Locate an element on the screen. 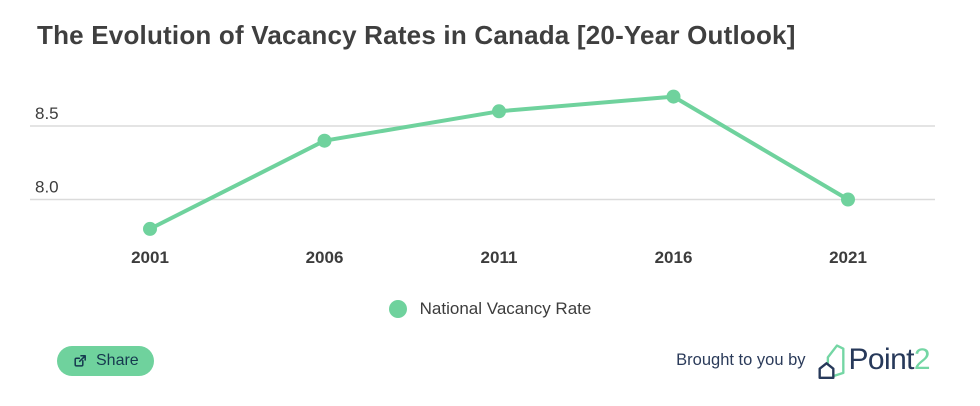 This screenshot has height=406, width=980. chart-legend: National Vacancy Rate is located at coordinates (490, 309).